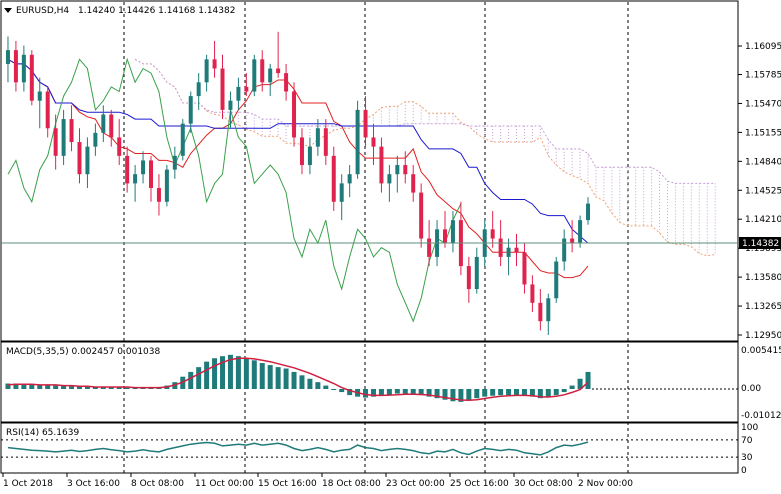 Image resolution: width=781 pixels, height=494 pixels. I want to click on rsi-tick-label: 100, so click(749, 428).